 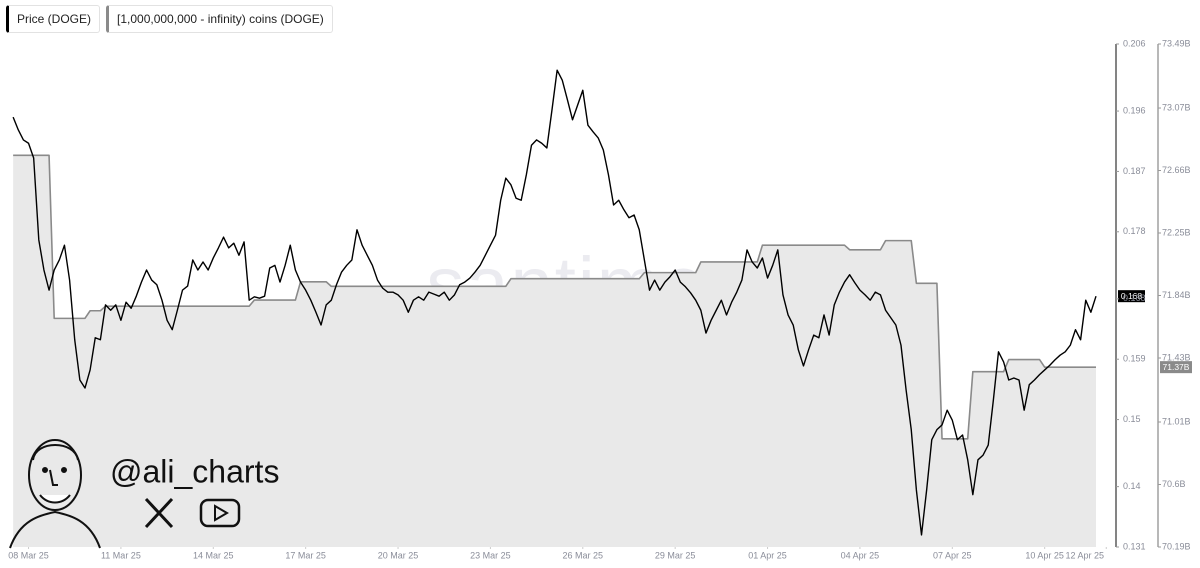 What do you see at coordinates (1176, 546) in the screenshot?
I see `y2-tick-label: 70.19B` at bounding box center [1176, 546].